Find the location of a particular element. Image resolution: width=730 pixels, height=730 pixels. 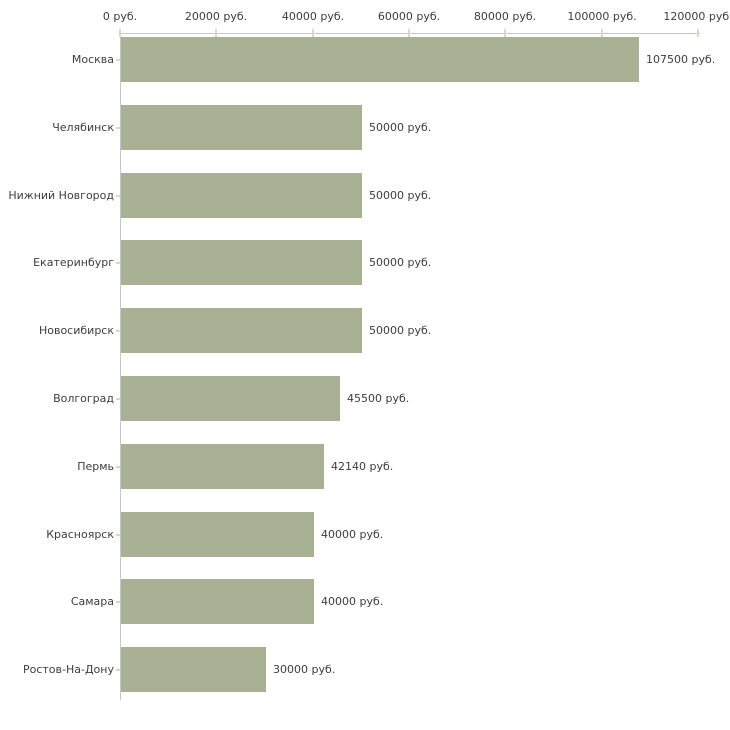

category-label: Екатеринбург is located at coordinates (73, 262).